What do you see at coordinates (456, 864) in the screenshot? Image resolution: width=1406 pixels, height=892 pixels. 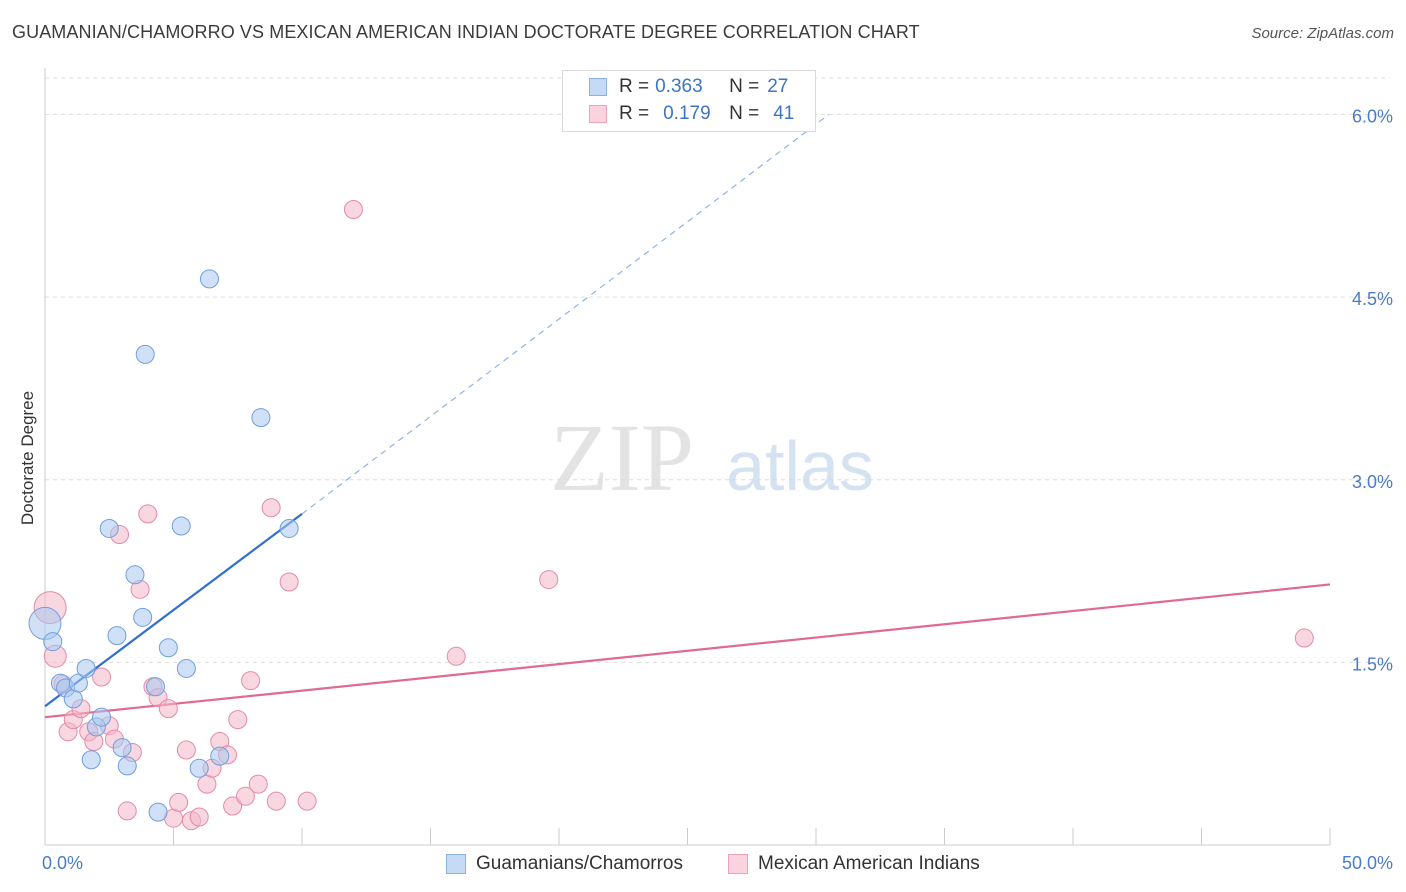 I see `bottom-legend-swatch-guamanian` at bounding box center [456, 864].